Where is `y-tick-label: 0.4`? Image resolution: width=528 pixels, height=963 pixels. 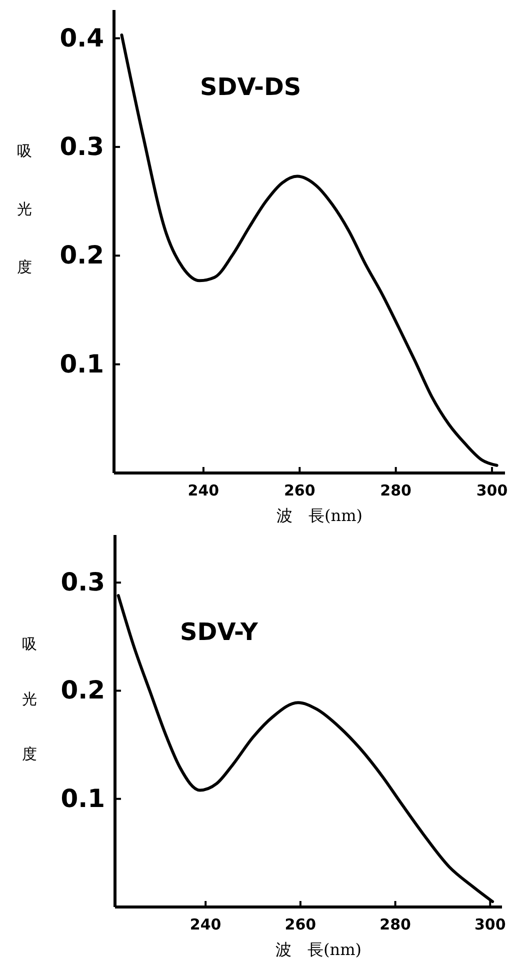
y-tick-label: 0.4 is located at coordinates (82, 37).